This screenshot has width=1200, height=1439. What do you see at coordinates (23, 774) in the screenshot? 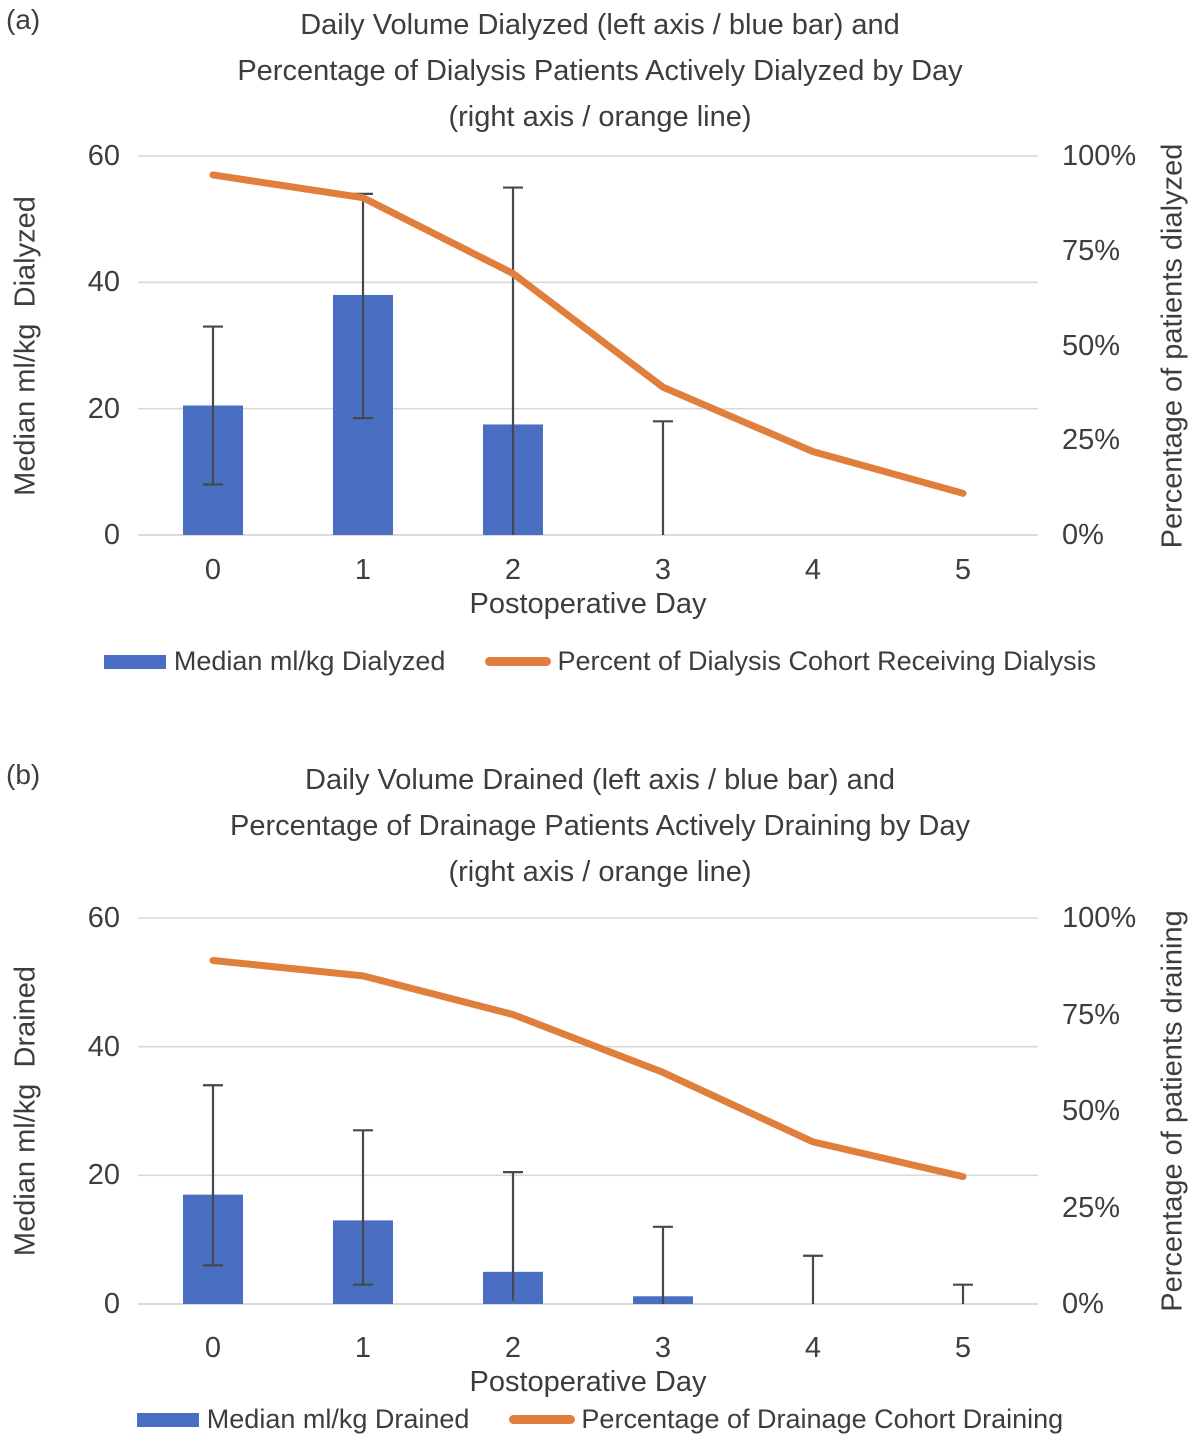
I see `panel-b-label: (b)` at bounding box center [23, 774].